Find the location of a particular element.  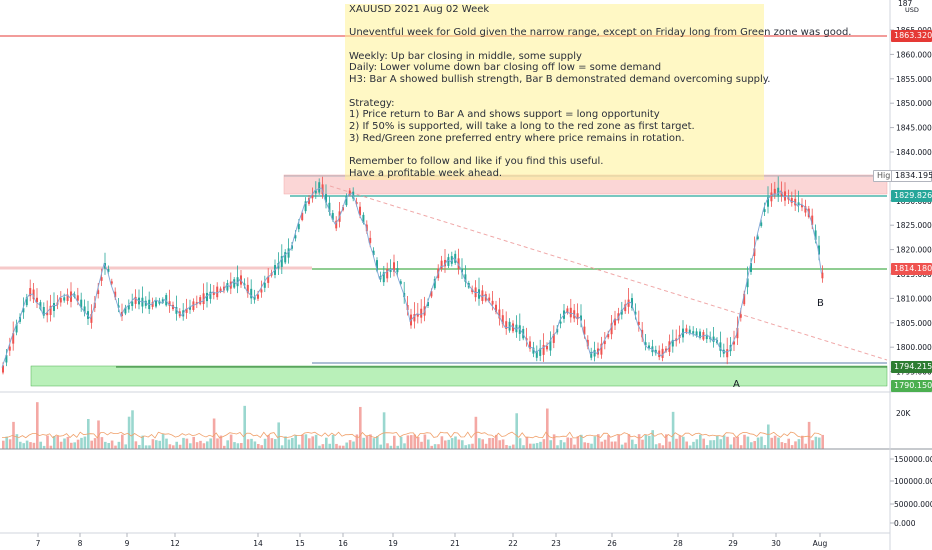

bar-b-label: B is located at coordinates (820, 303).